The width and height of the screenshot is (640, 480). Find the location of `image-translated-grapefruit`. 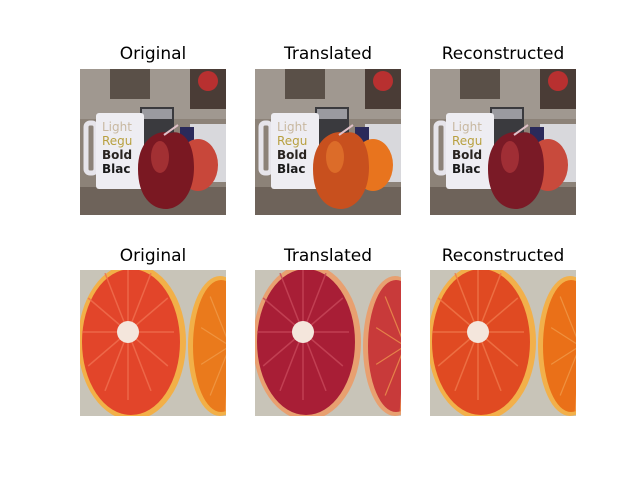

image-translated-grapefruit is located at coordinates (328, 343).